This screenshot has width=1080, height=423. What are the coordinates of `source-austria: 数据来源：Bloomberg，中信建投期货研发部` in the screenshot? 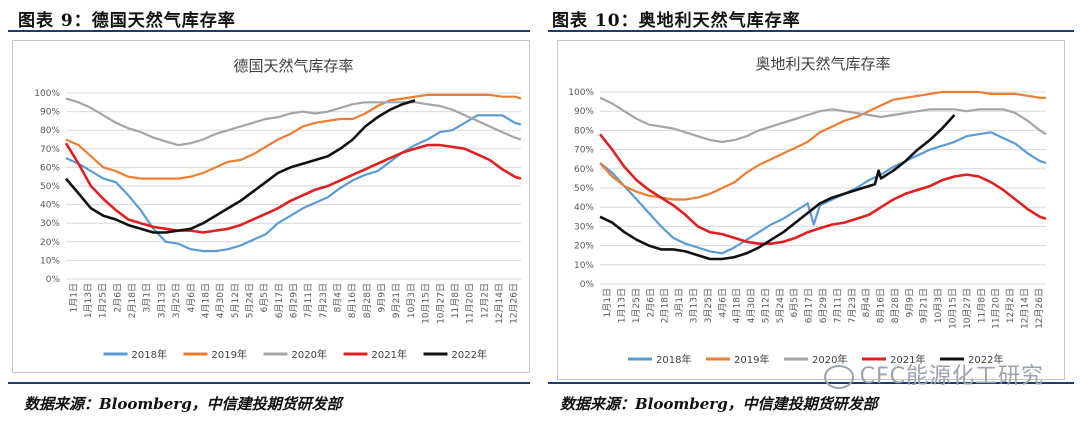 It's located at (719, 404).